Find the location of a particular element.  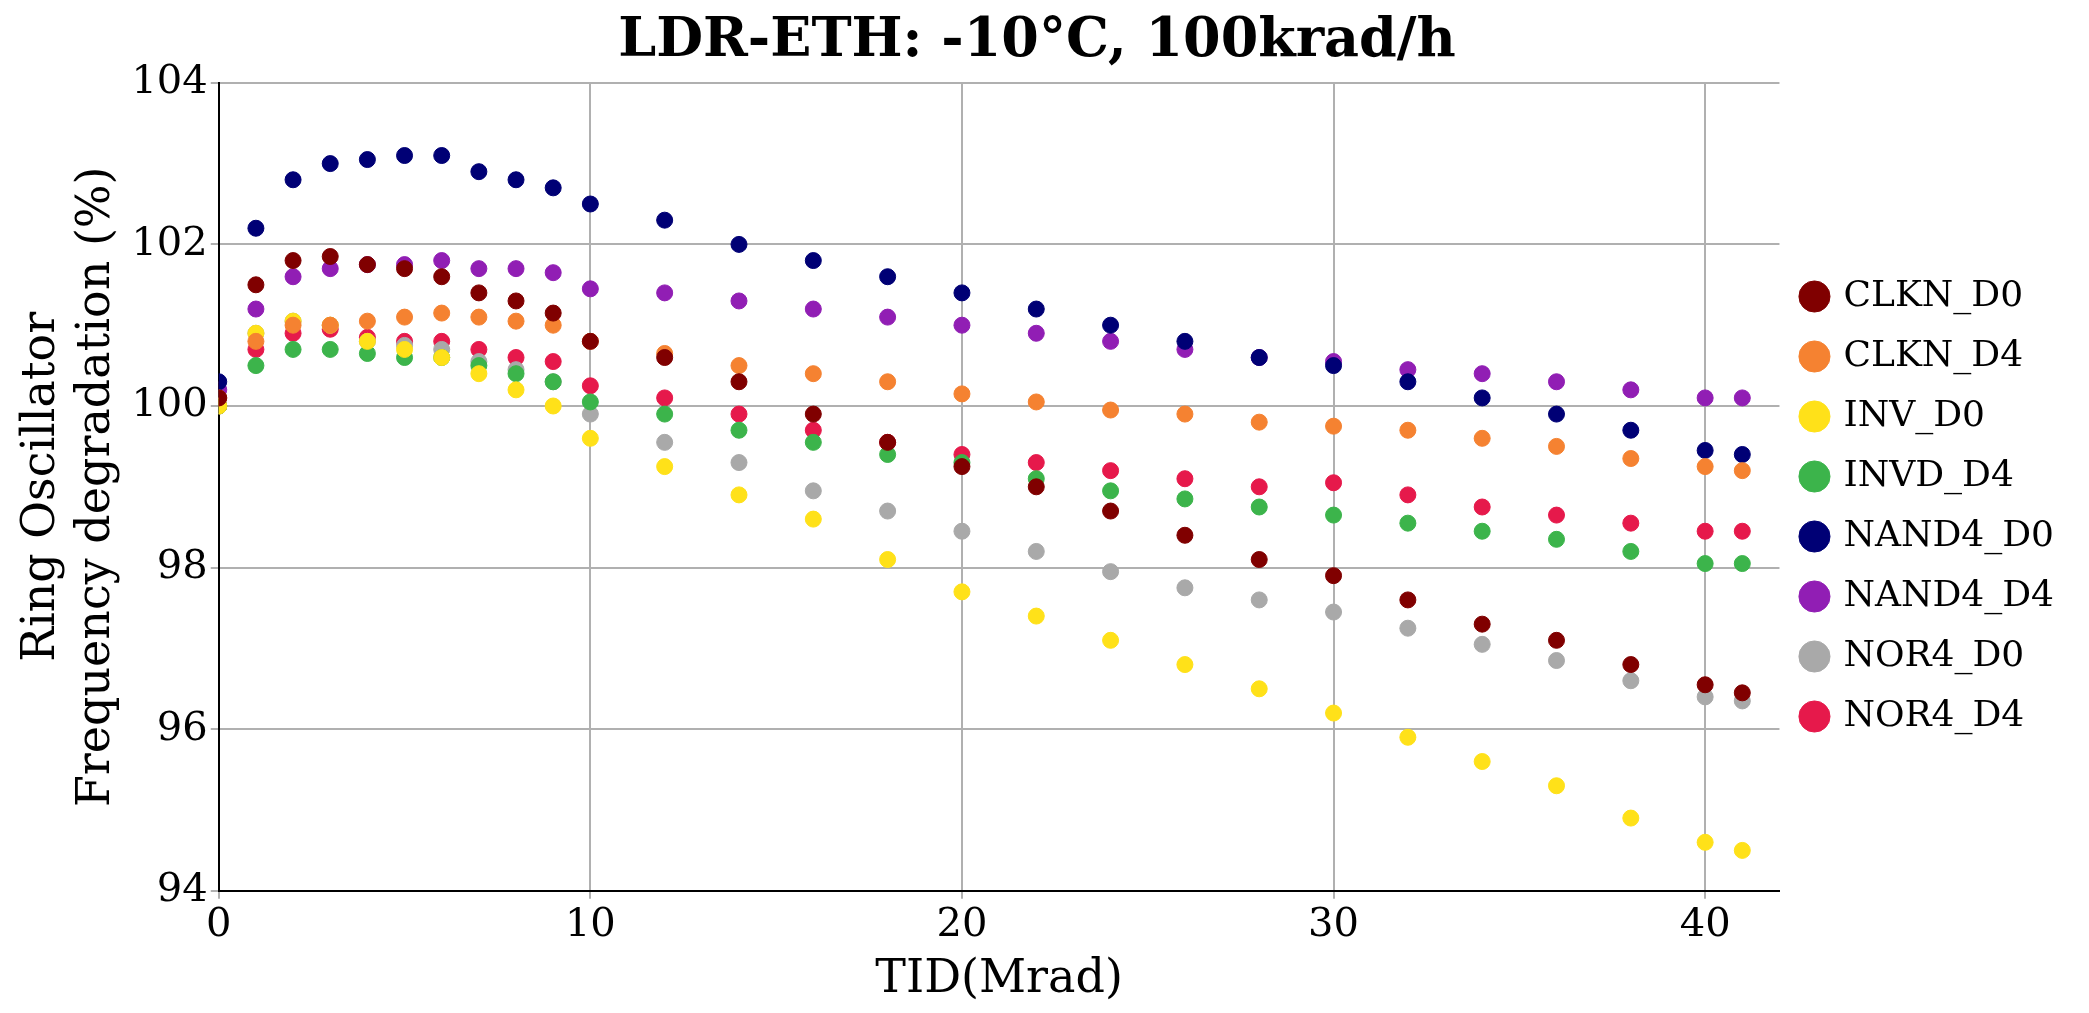

legend-label: INV_D0 is located at coordinates (1914, 413).